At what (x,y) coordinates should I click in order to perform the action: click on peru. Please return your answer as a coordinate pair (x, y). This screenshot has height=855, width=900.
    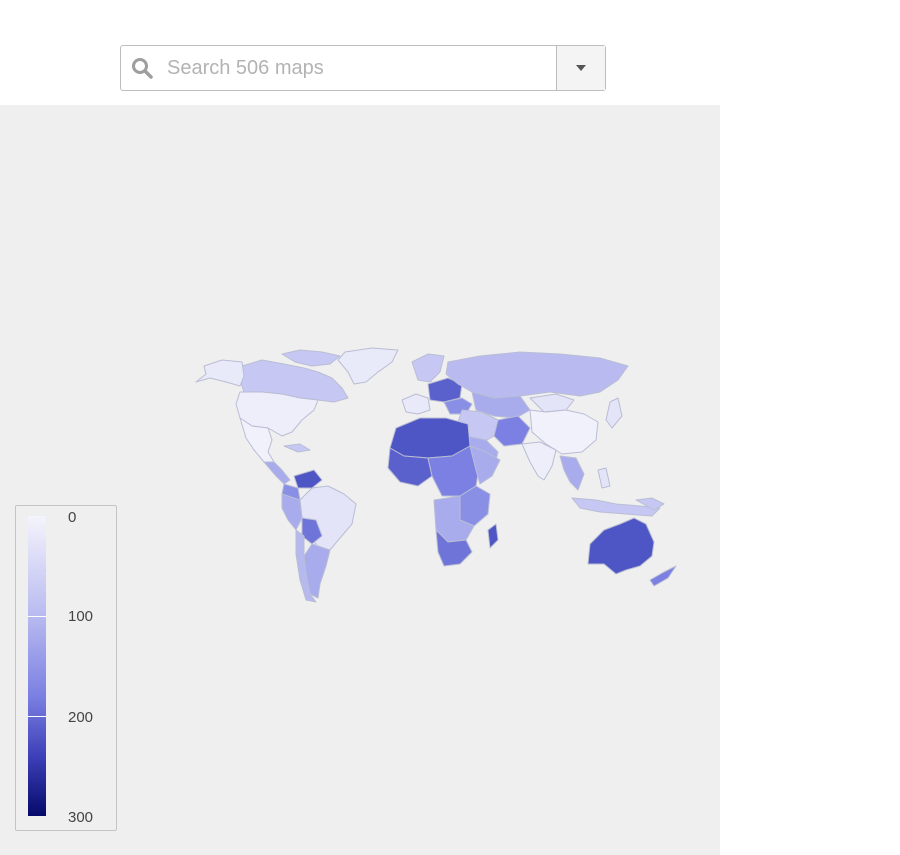
    Looking at the image, I should click on (292, 512).